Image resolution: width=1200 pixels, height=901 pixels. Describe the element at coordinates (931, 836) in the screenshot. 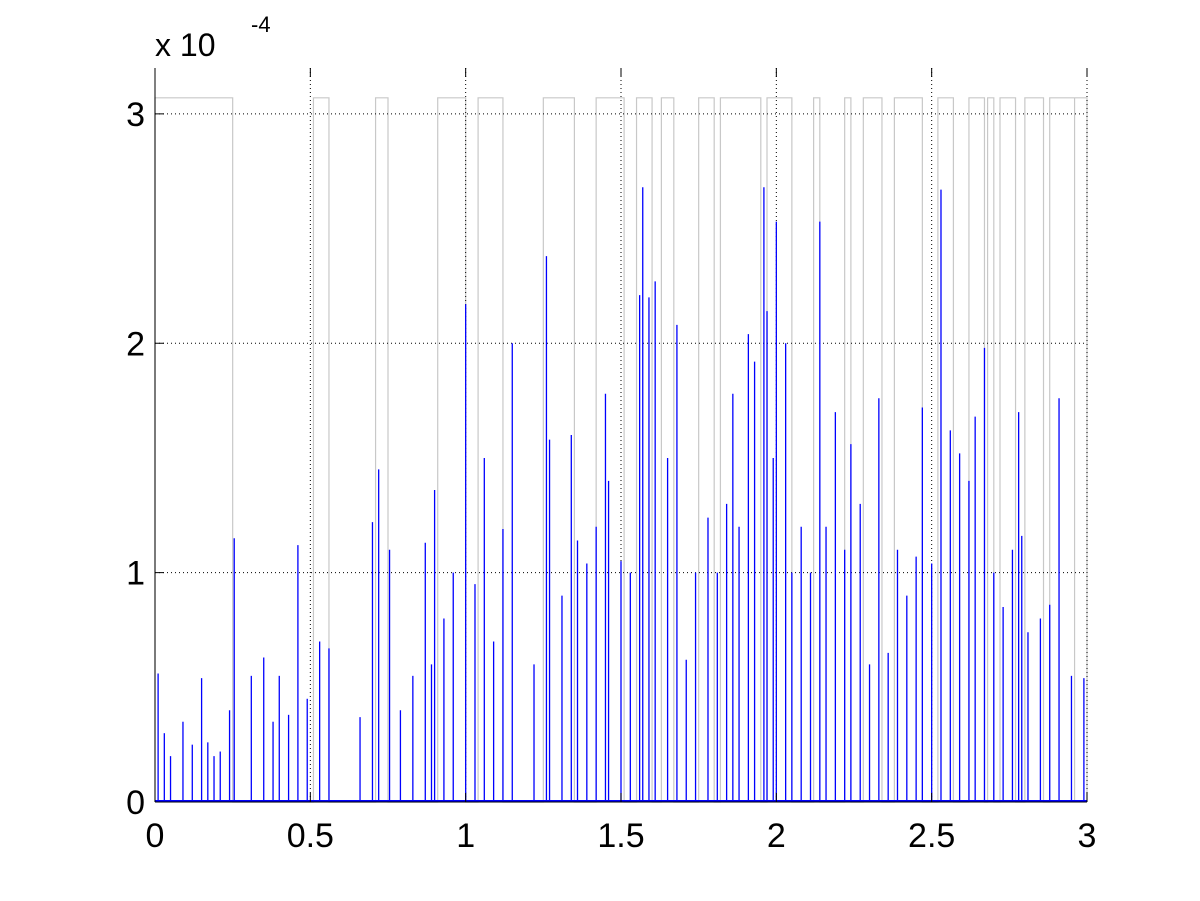

I see `x-tick-label-5: 2.5` at that location.